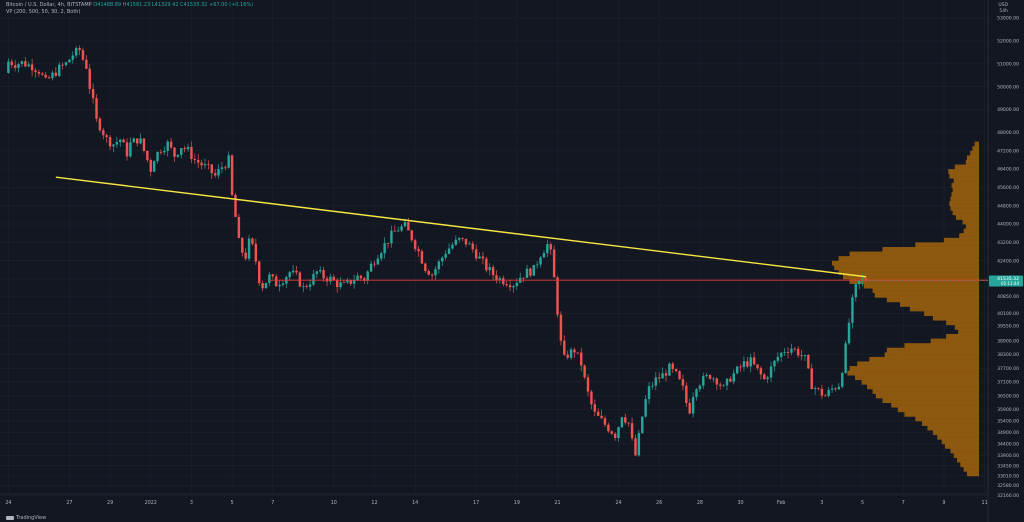 Image resolution: width=1024 pixels, height=522 pixels. Describe the element at coordinates (69, 503) in the screenshot. I see `time-tick-label: 27` at that location.